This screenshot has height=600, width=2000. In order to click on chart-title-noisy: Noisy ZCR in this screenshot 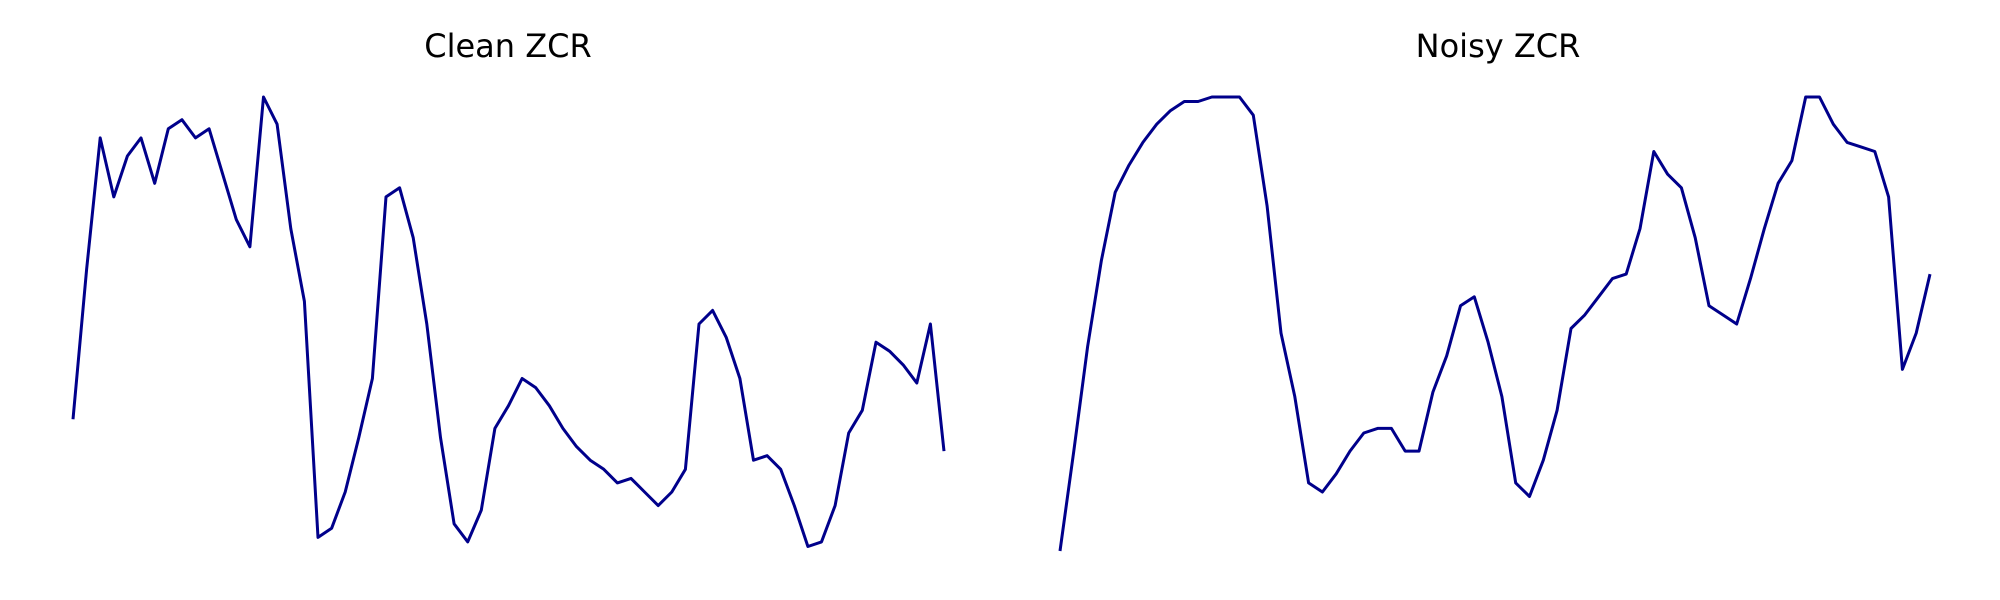, I will do `click(1498, 46)`.